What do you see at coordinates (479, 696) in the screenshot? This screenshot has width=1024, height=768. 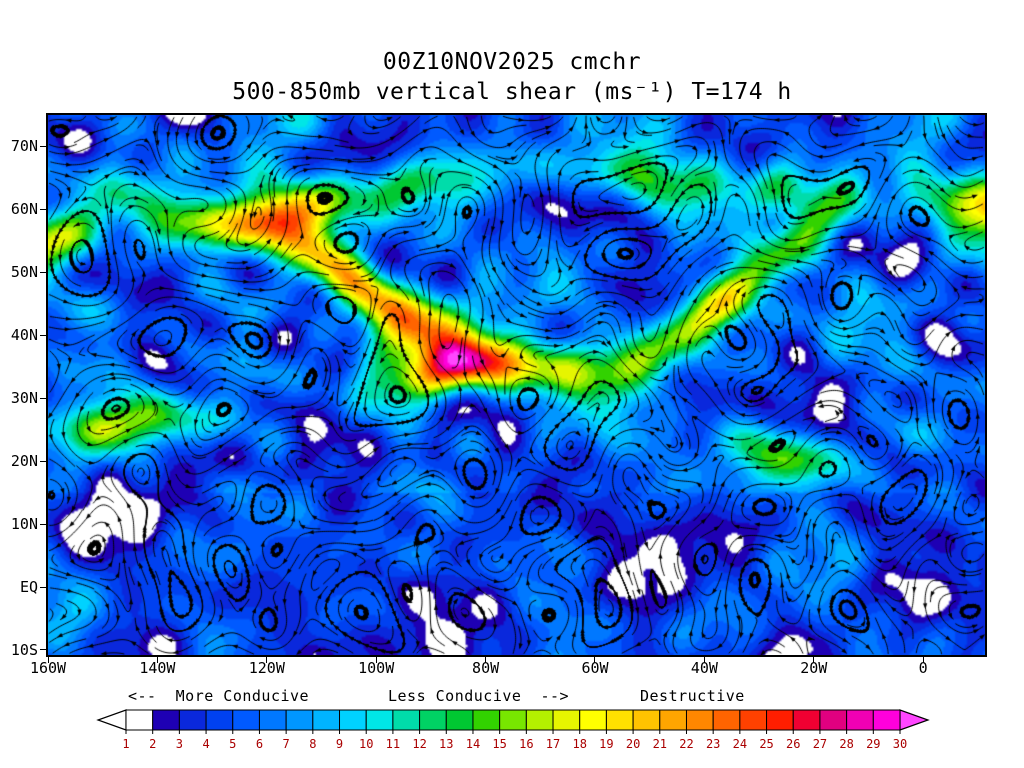 I see `legend-less-conducive: Less Conducive -->` at bounding box center [479, 696].